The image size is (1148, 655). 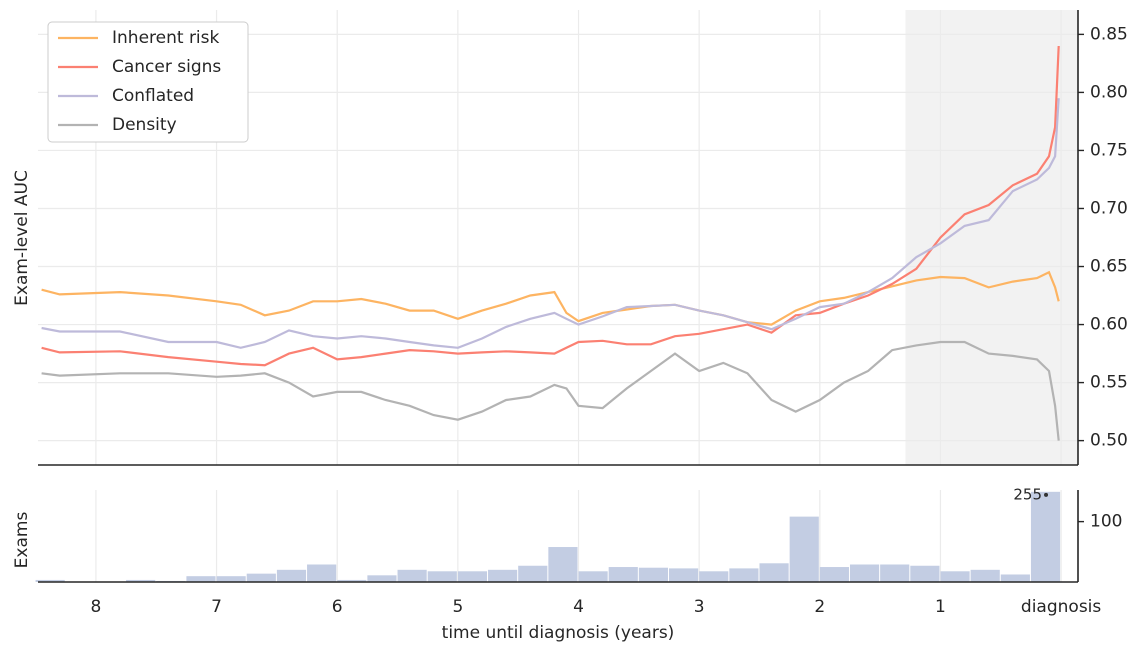 What do you see at coordinates (153, 96) in the screenshot?
I see `legend-label: Conflated` at bounding box center [153, 96].